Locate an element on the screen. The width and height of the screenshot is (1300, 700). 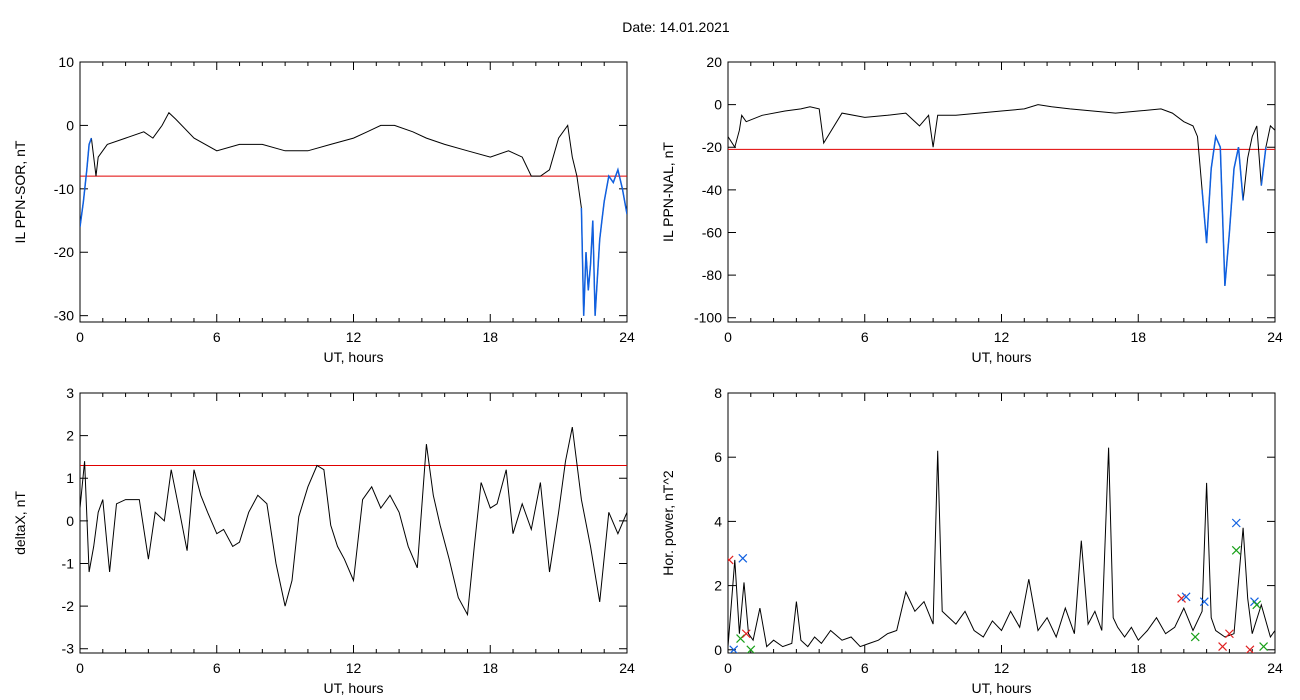
y-axis-label: IL PPN-SOR, nT is located at coordinates (20, 191).